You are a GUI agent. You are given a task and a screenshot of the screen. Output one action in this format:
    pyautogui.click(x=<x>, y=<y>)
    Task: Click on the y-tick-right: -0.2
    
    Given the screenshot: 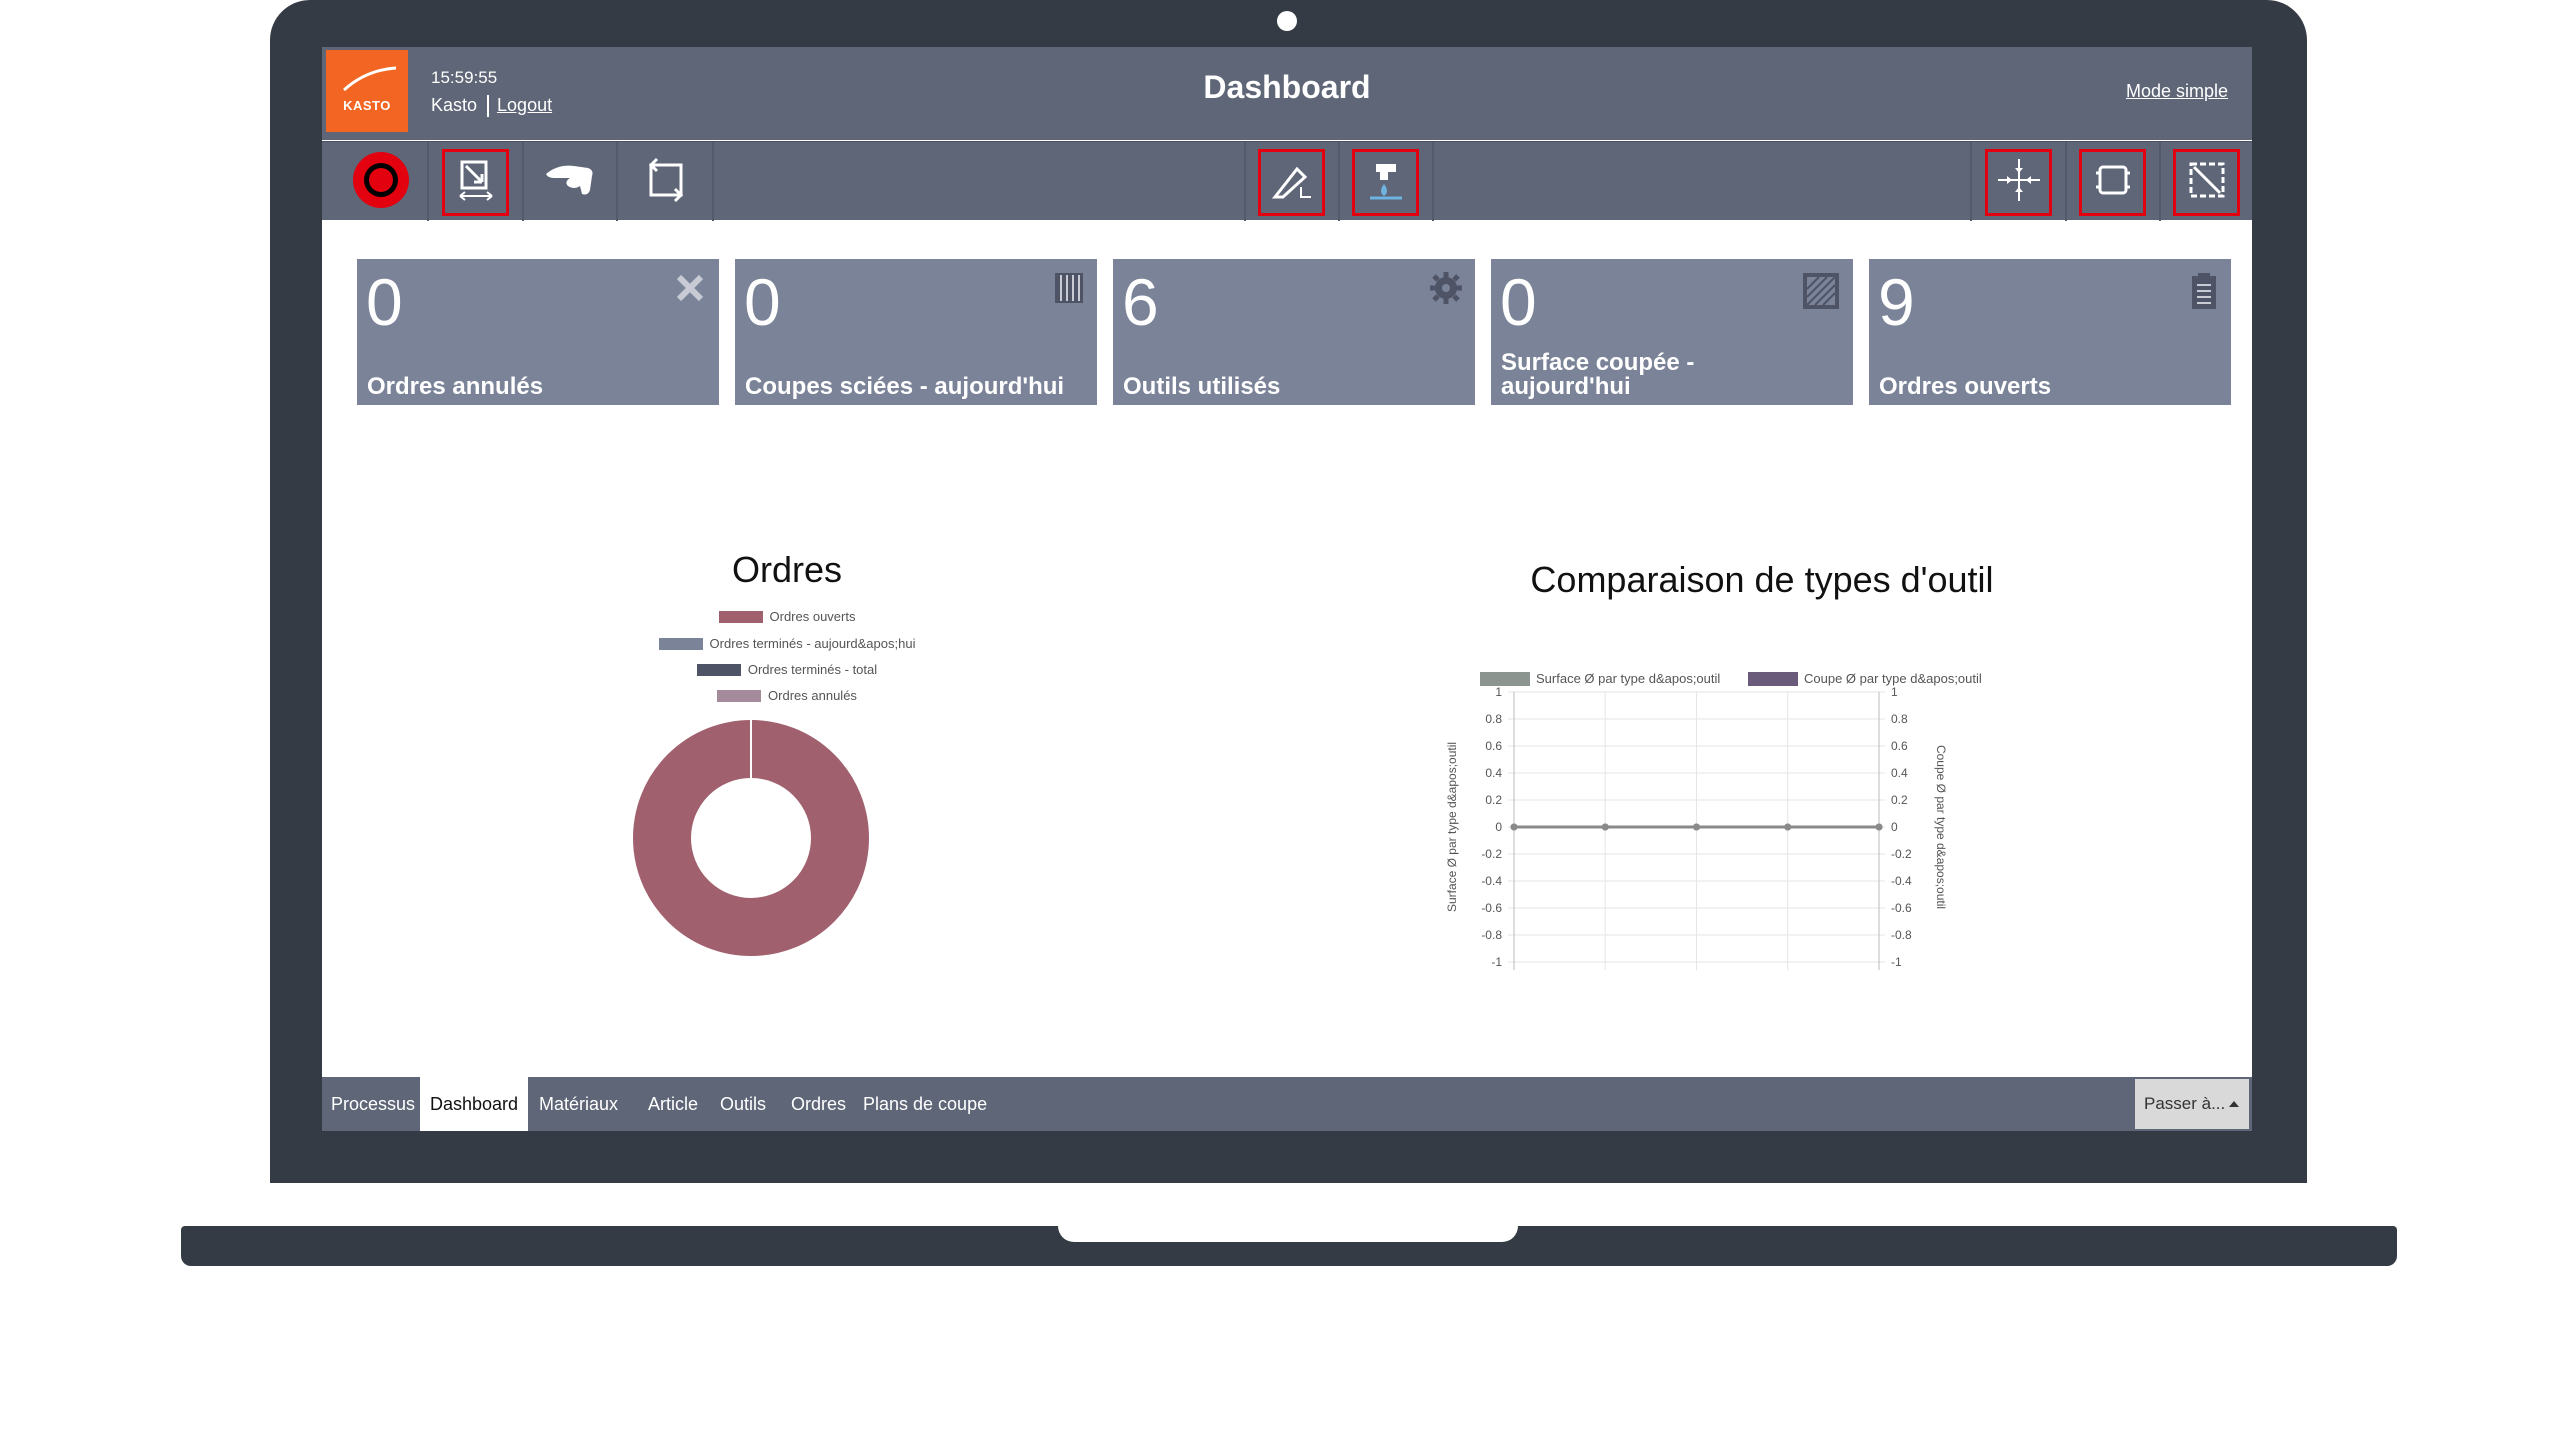 What is the action you would take?
    pyautogui.click(x=1901, y=854)
    